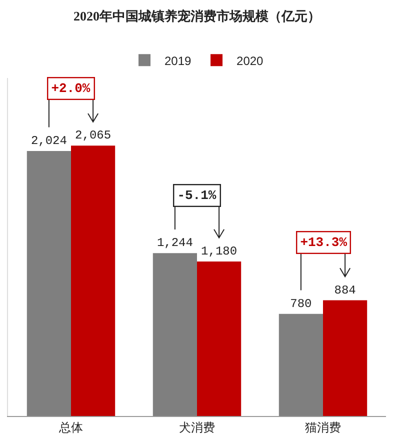 The image size is (394, 446). I want to click on chart-title: 2020年中国城镇养宠消费市场规模（亿元）, so click(197, 16).